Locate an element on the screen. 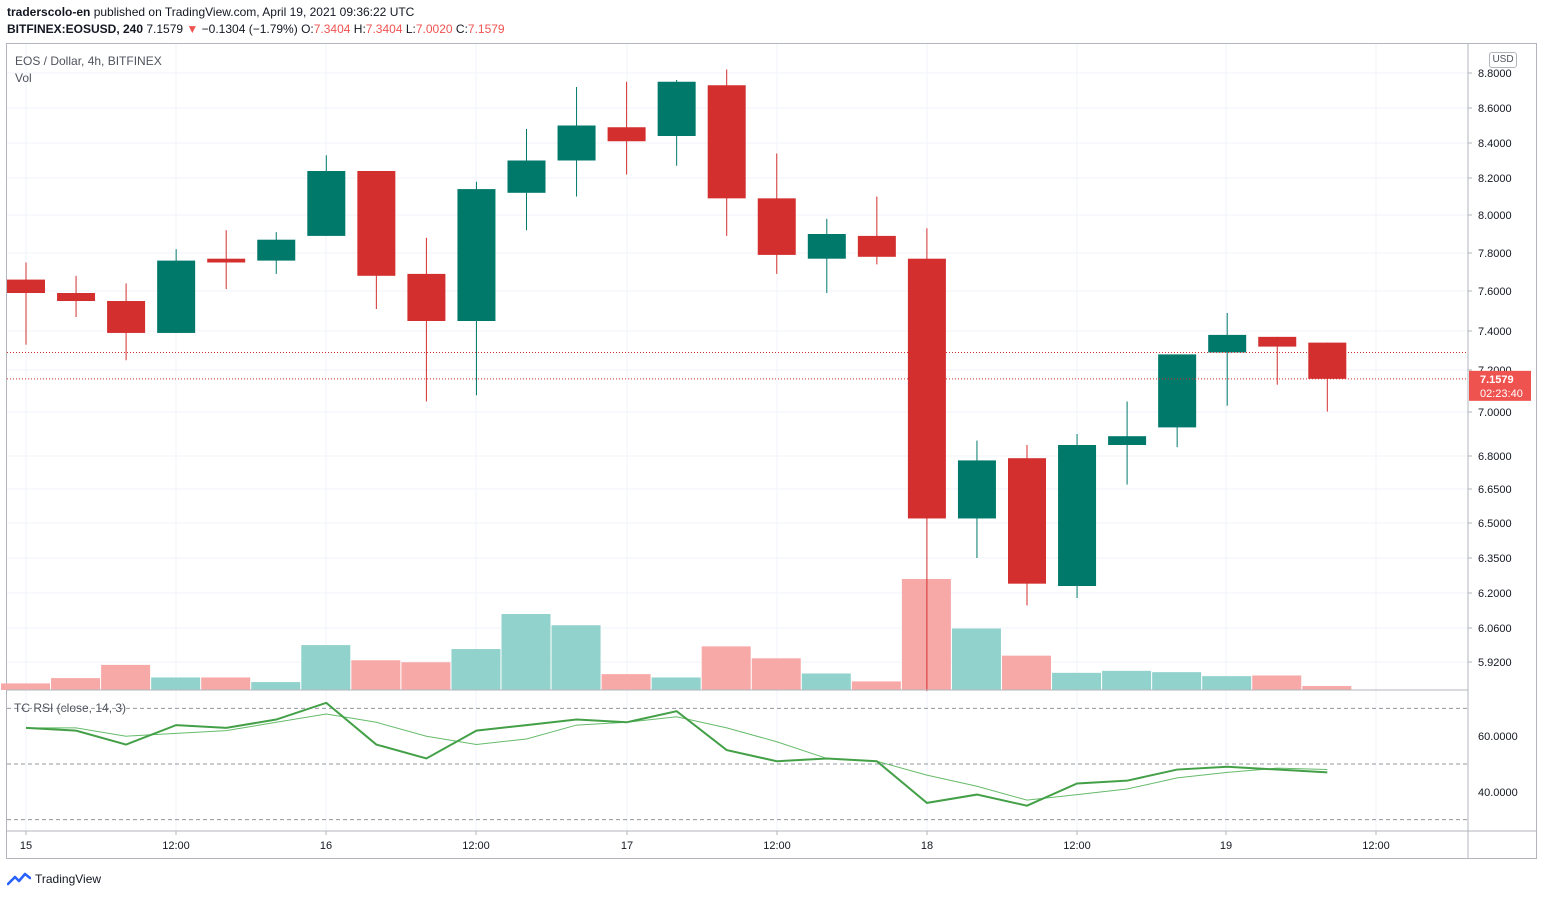 This screenshot has width=1544, height=897. price-tick-label: 7.6000 is located at coordinates (1495, 292).